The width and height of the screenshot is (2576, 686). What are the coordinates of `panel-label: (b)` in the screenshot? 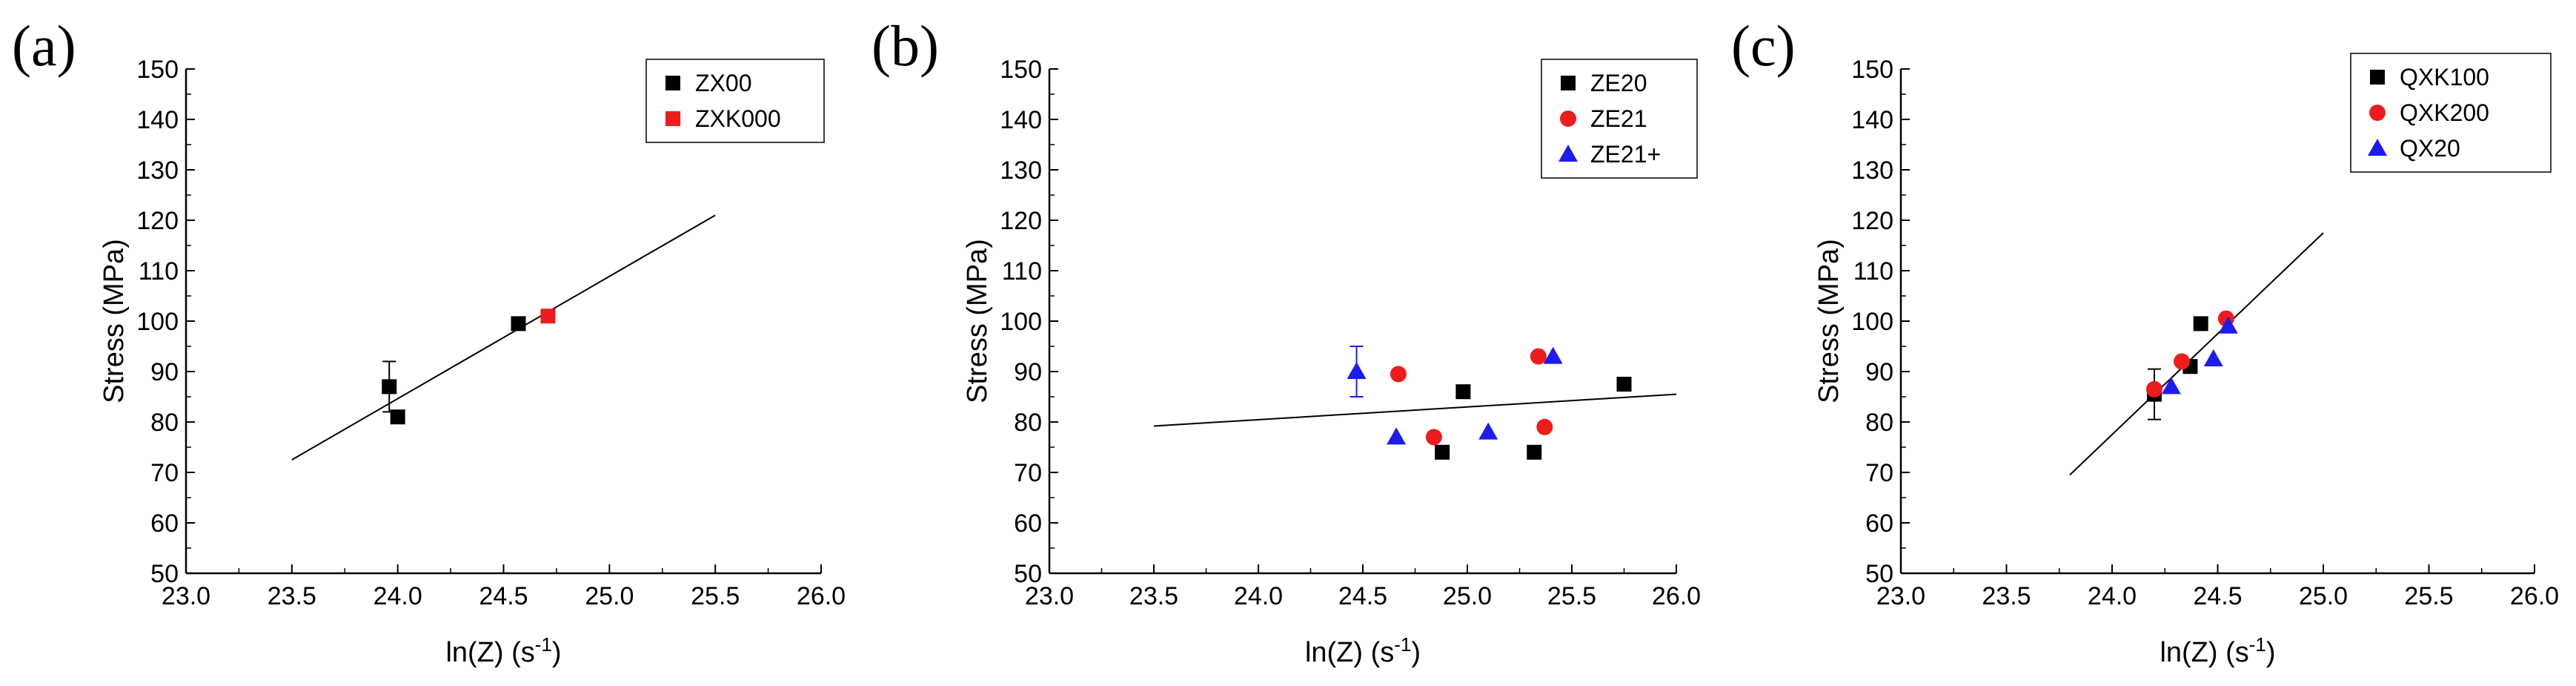 It's located at (906, 45).